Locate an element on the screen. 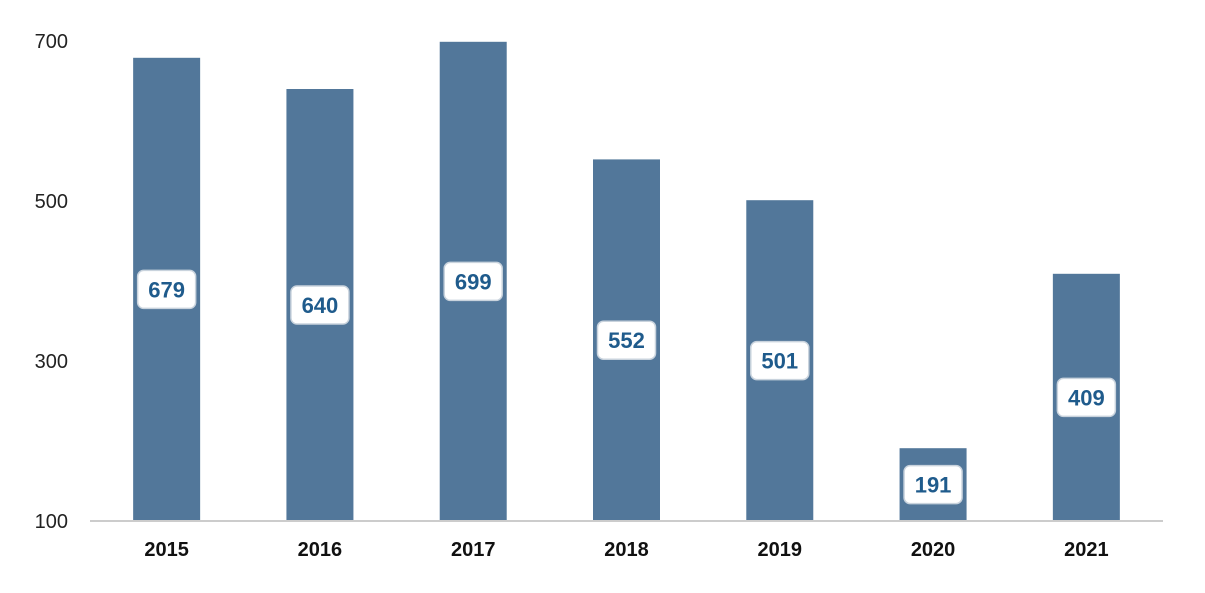 The image size is (1205, 593). x-axis-ticks: 2015 2016 2017 2018 2019 2020 2021 is located at coordinates (626, 550).